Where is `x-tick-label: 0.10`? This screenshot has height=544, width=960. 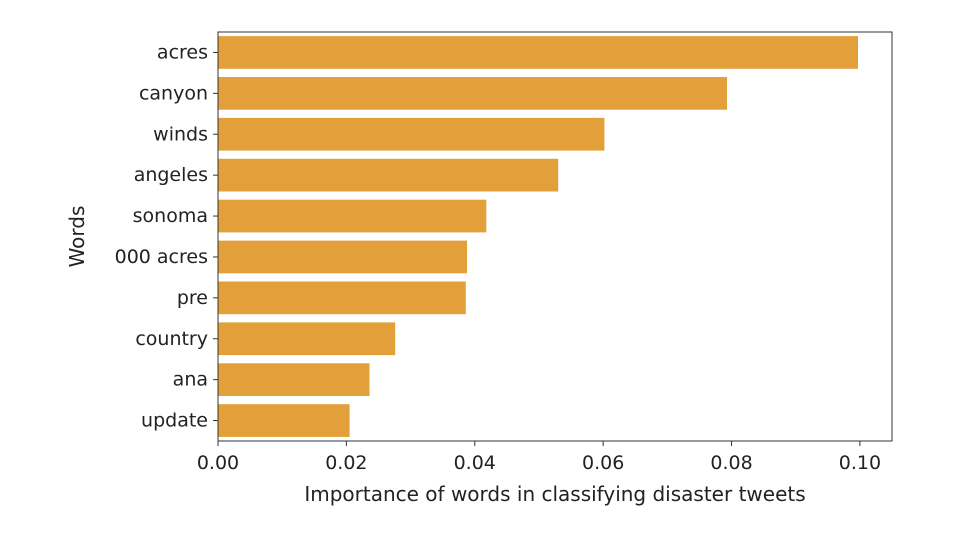 x-tick-label: 0.10 is located at coordinates (860, 463).